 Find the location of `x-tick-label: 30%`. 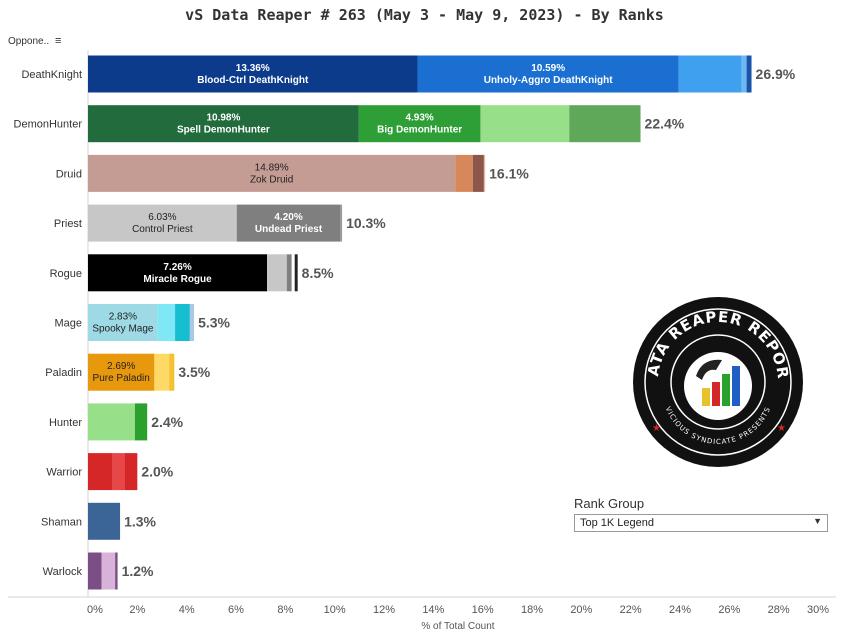

x-tick-label: 30% is located at coordinates (818, 610).